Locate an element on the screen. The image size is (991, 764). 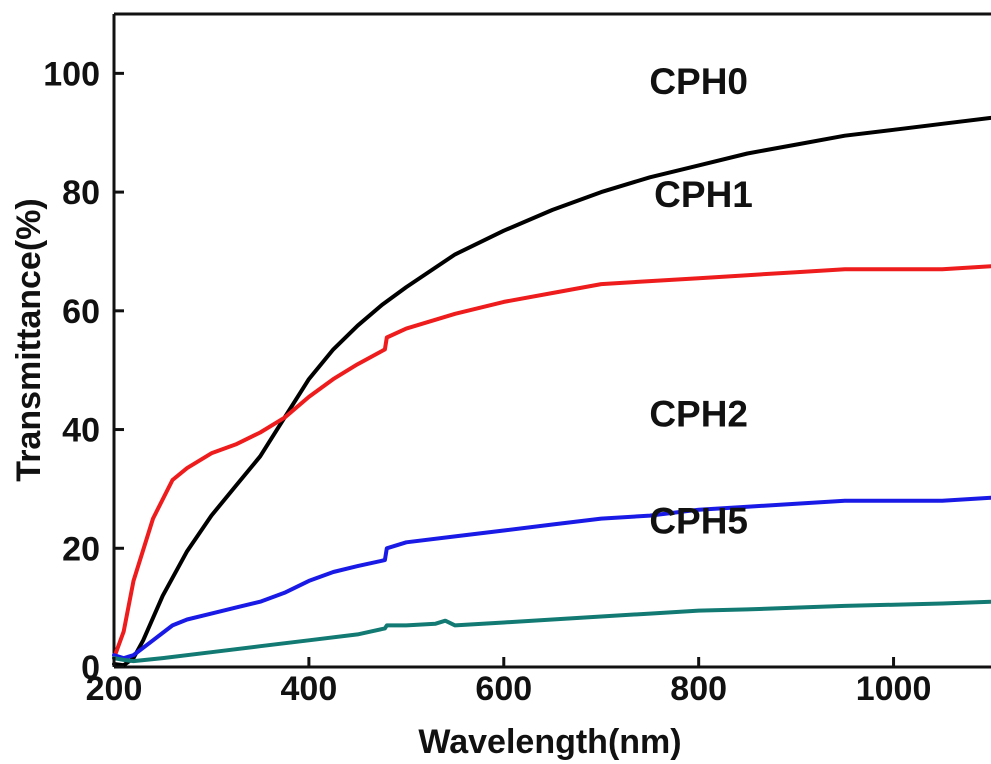
x-tick-label: 200 is located at coordinates (114, 689).